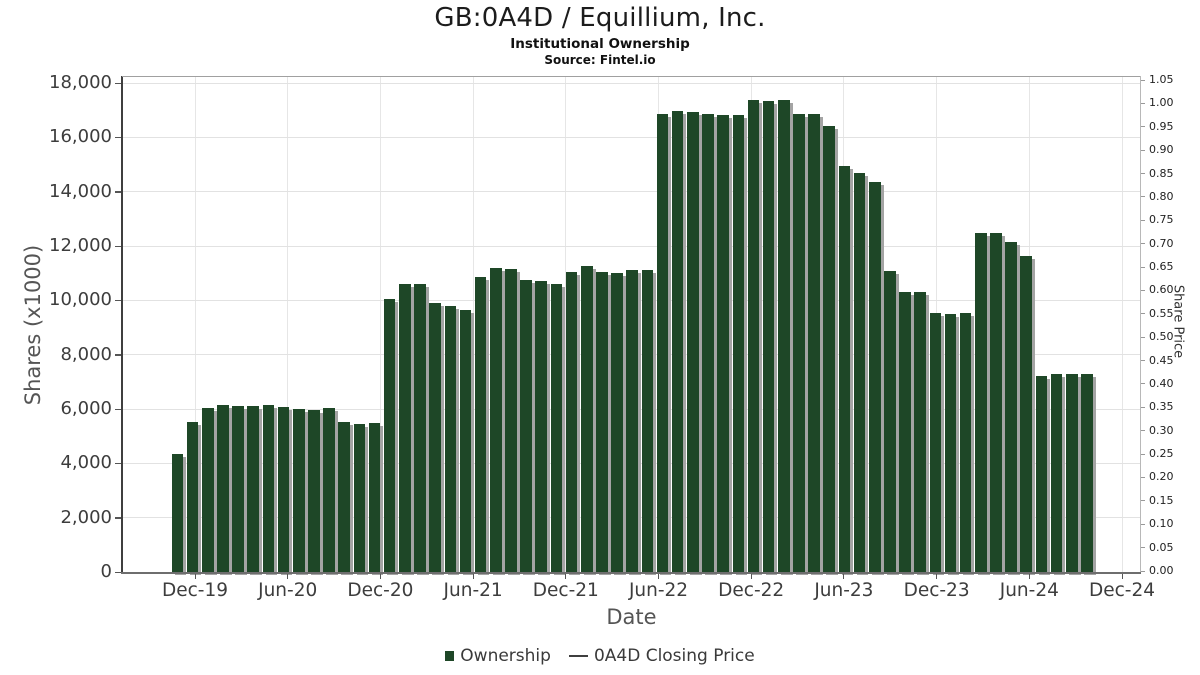 Image resolution: width=1200 pixels, height=675 pixels. What do you see at coordinates (288, 590) in the screenshot?
I see `x-axis-tick-label: Jun-20` at bounding box center [288, 590].